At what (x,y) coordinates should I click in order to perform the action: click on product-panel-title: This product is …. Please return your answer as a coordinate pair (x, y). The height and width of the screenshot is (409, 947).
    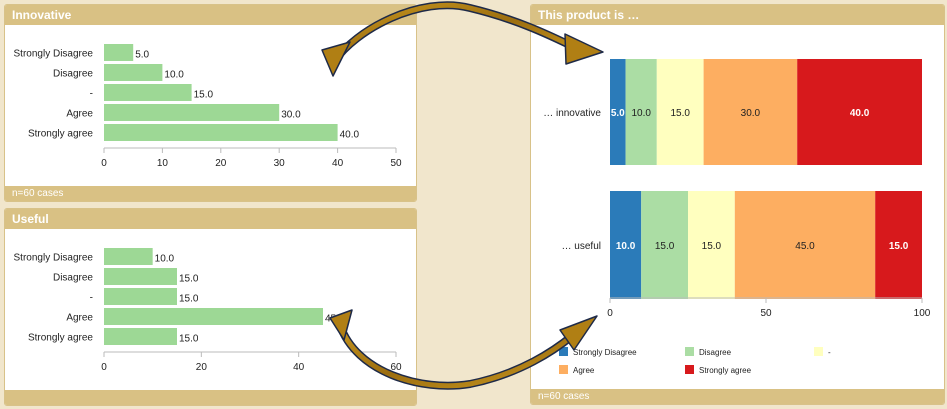
    Looking at the image, I should click on (737, 15).